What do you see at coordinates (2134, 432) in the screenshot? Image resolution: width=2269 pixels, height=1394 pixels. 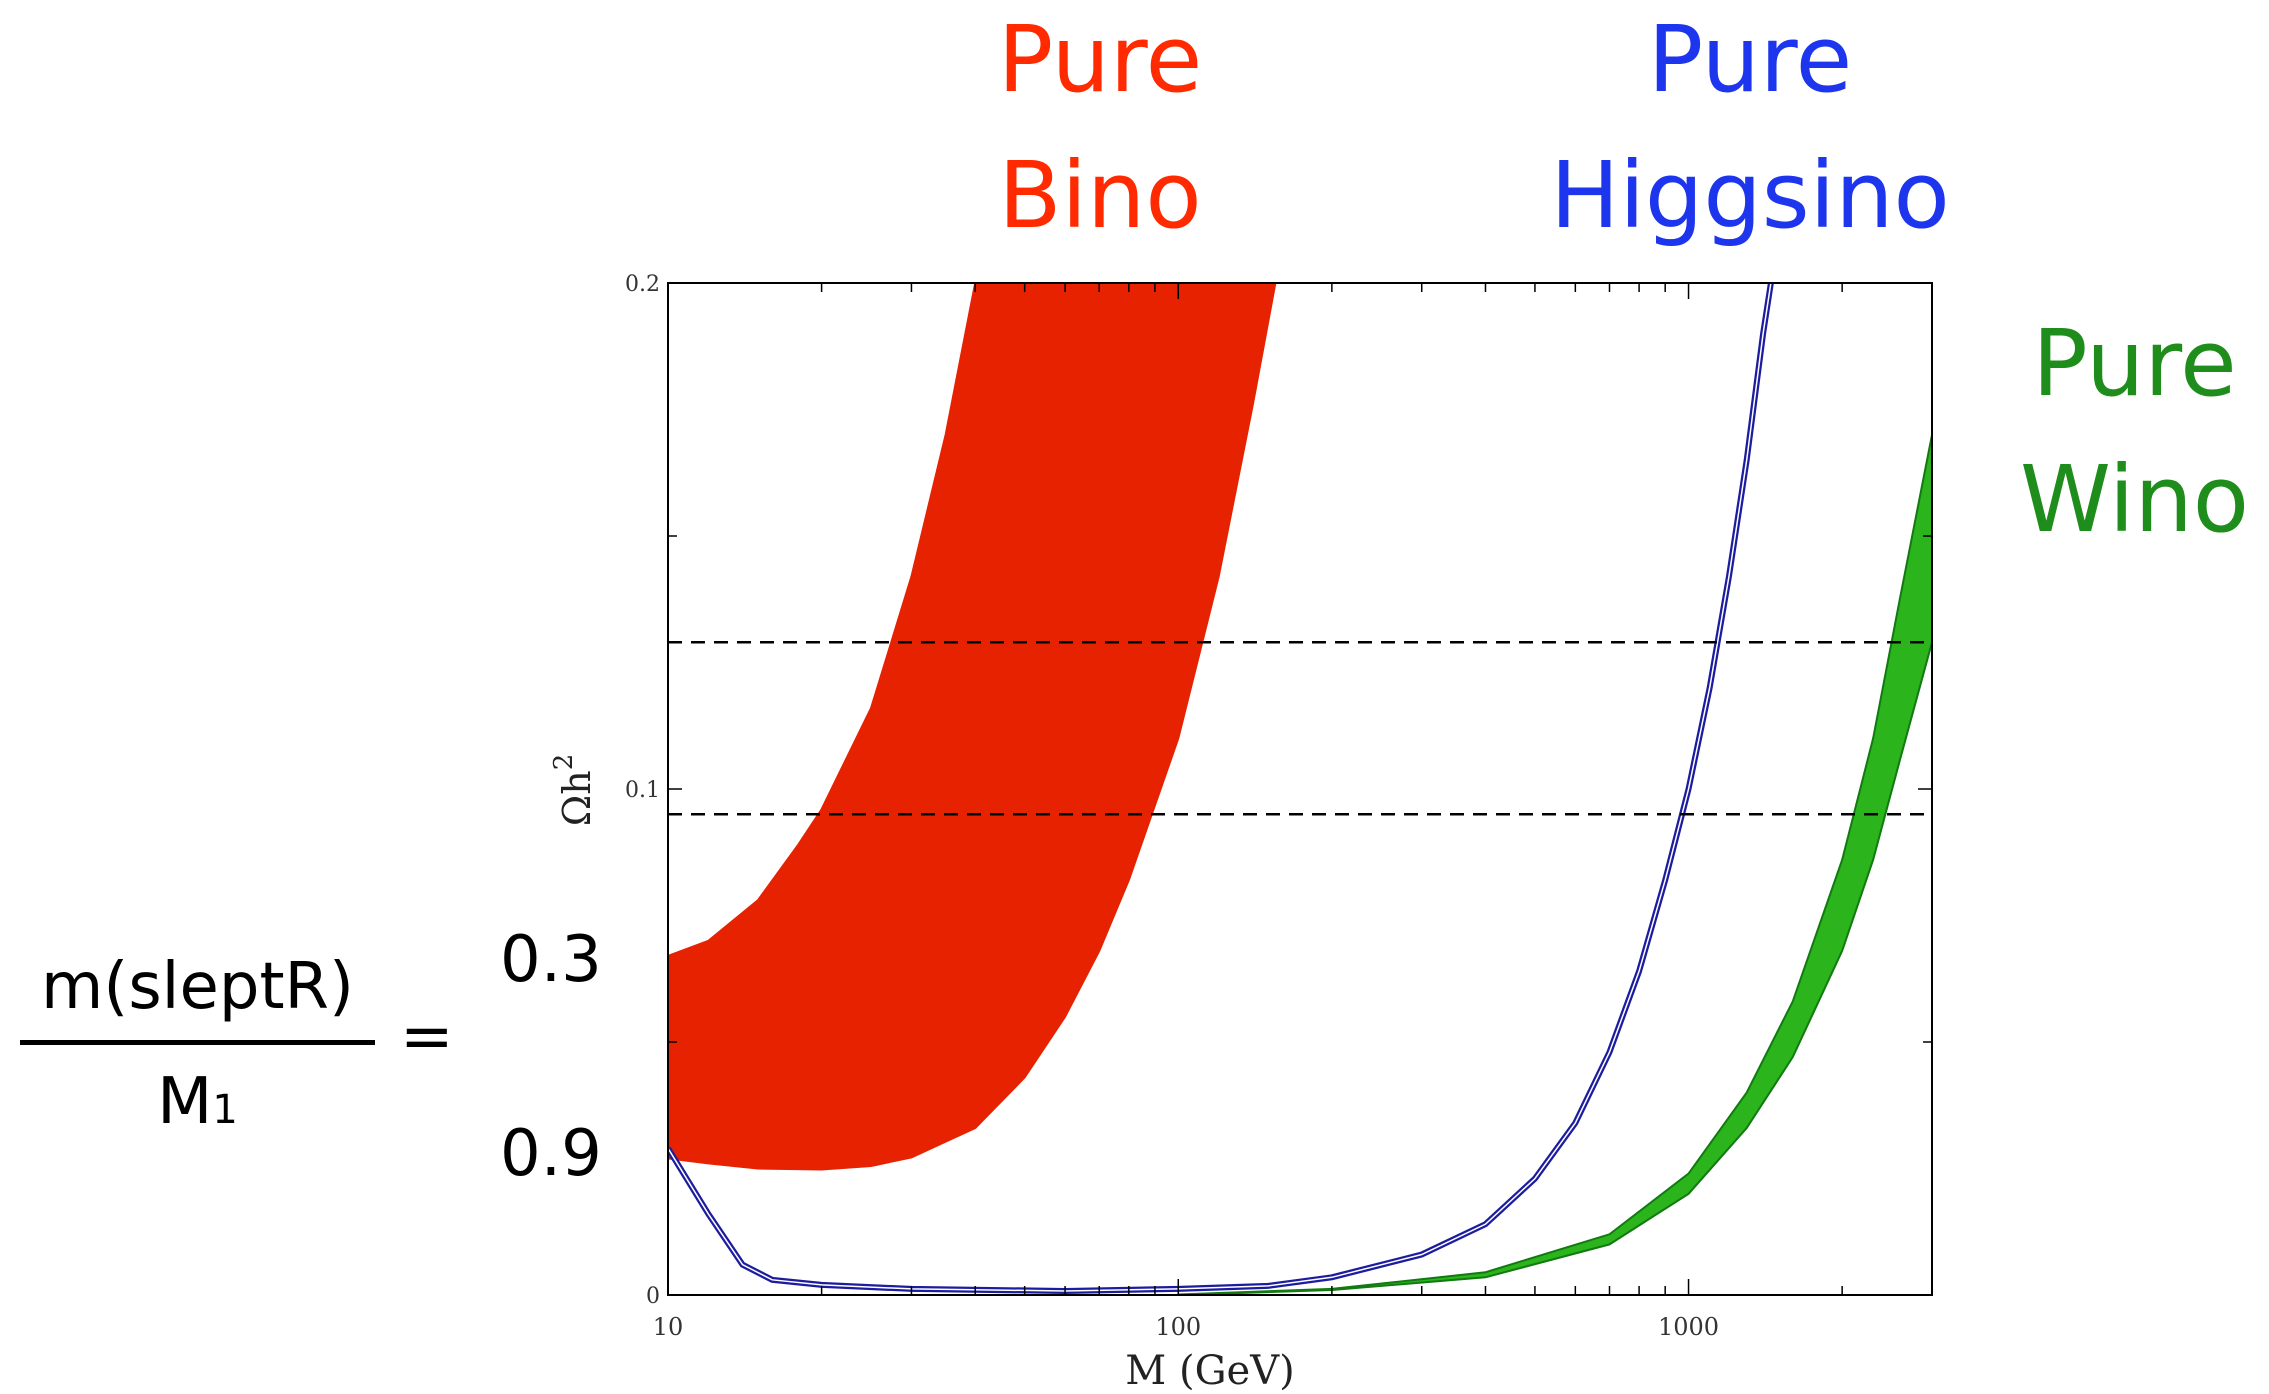 I see `label-pure-wino: Pure Wino` at bounding box center [2134, 432].